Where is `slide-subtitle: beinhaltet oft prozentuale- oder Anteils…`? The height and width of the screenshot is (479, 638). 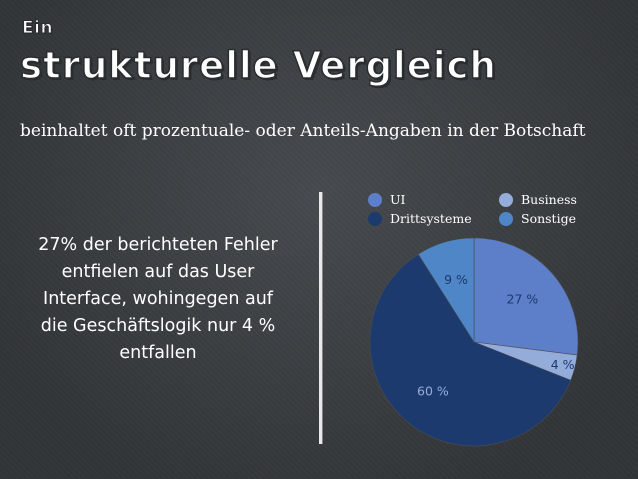 slide-subtitle: beinhaltet oft prozentuale- oder Anteils… is located at coordinates (303, 131).